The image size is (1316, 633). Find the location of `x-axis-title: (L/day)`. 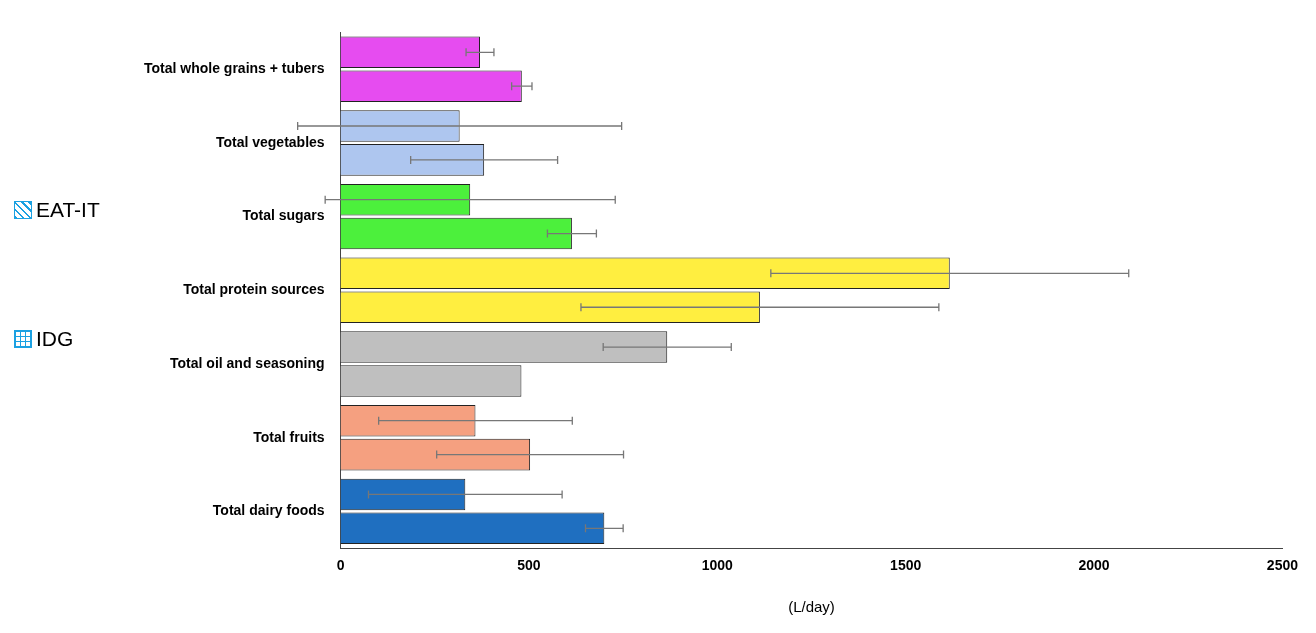

x-axis-title: (L/day) is located at coordinates (811, 607).